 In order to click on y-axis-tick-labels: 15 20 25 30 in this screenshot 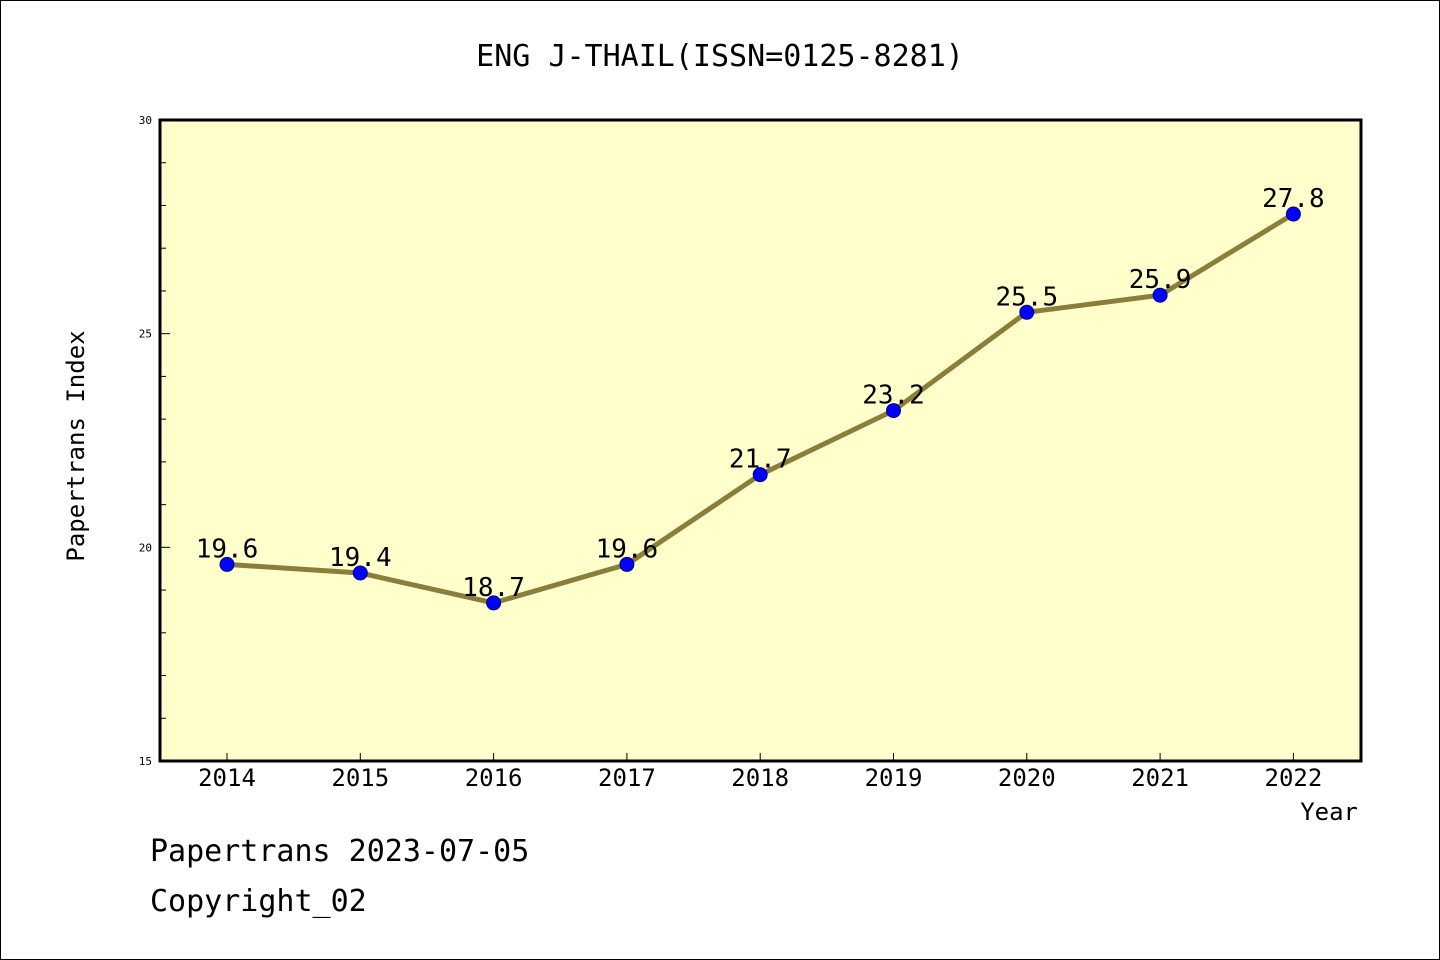, I will do `click(145, 441)`.